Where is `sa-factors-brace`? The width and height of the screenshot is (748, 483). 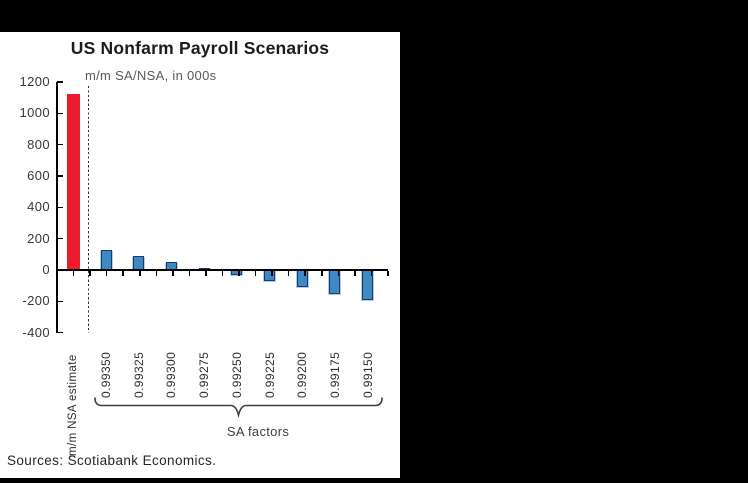 sa-factors-brace is located at coordinates (238, 408).